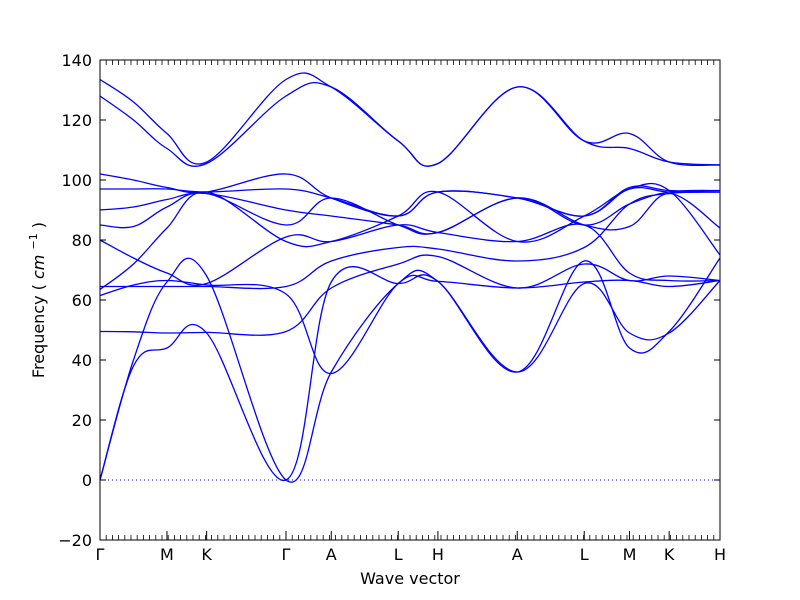 Image resolution: width=800 pixels, height=600 pixels. What do you see at coordinates (75, 540) in the screenshot?
I see `y-tick-label: −20` at bounding box center [75, 540].